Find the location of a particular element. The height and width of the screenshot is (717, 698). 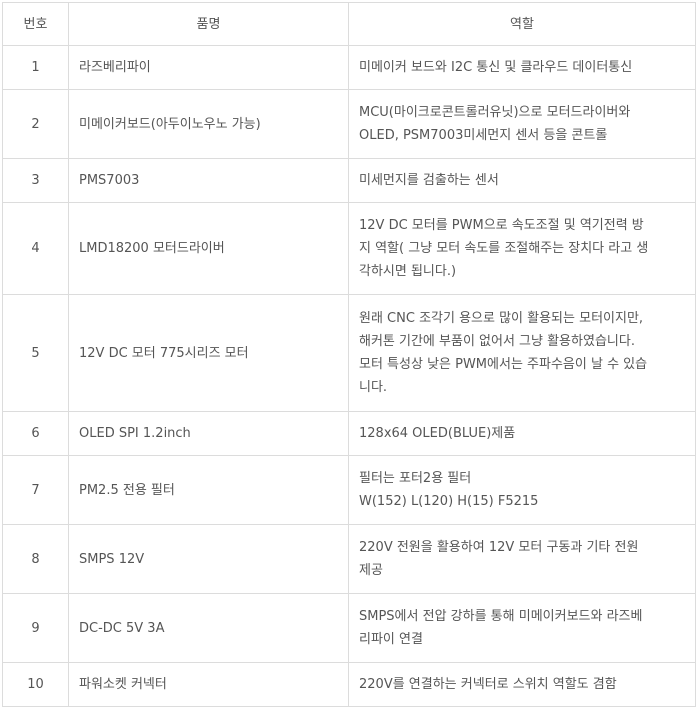

cell-part-name: LMD18200 모터드라이버 is located at coordinates (208, 248).